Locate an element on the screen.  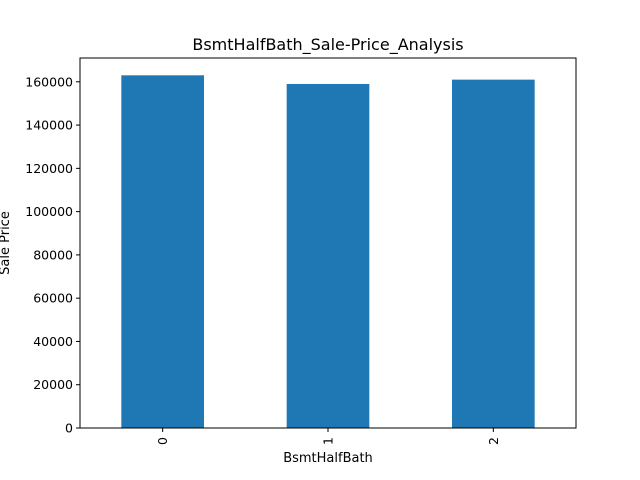
x-tick-label-1: 1 is located at coordinates (328, 441).